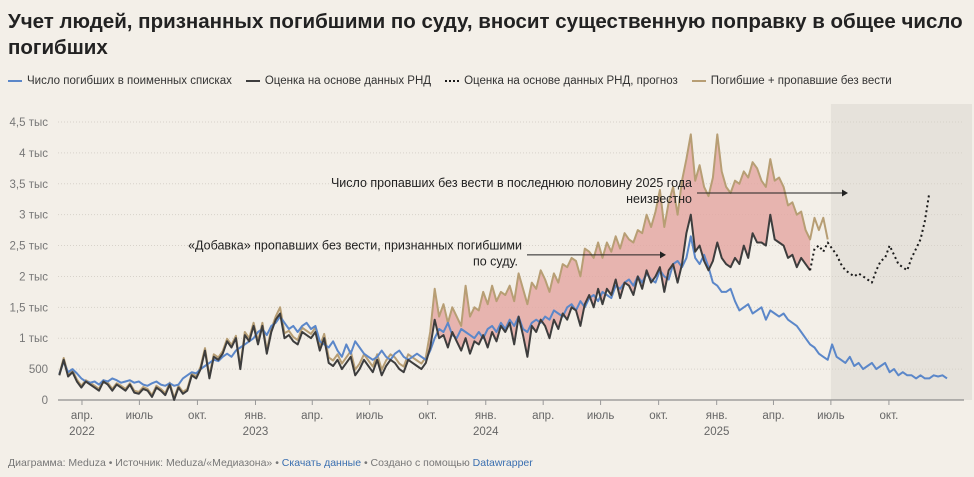  I want to click on legend-item-rnd-estimate: Оценка на основе данных РНД, so click(338, 81).